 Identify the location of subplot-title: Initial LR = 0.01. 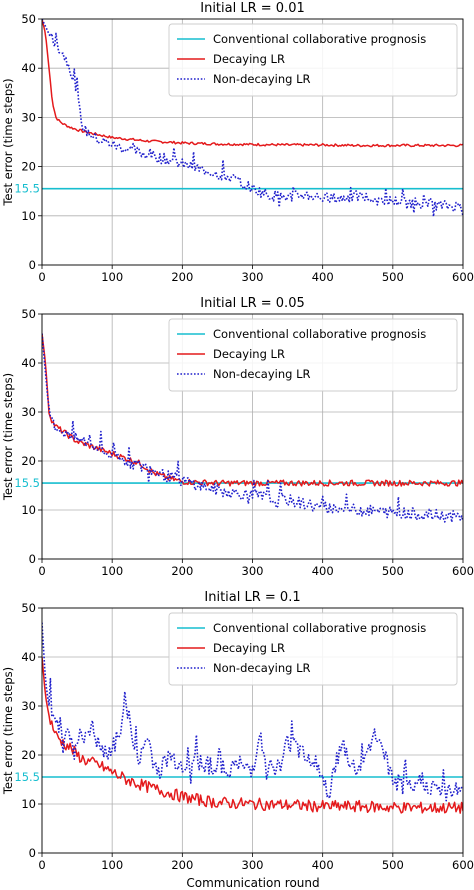
(252, 8).